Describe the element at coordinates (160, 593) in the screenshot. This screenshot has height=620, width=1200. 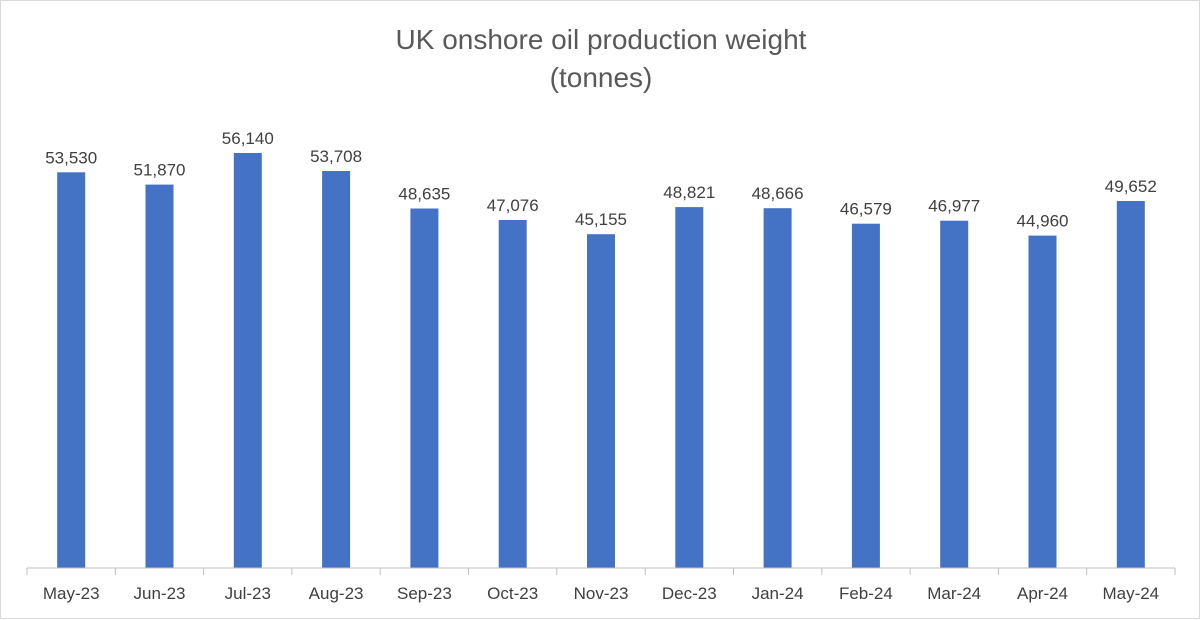
I see `x-tick-label: Jun-23` at that location.